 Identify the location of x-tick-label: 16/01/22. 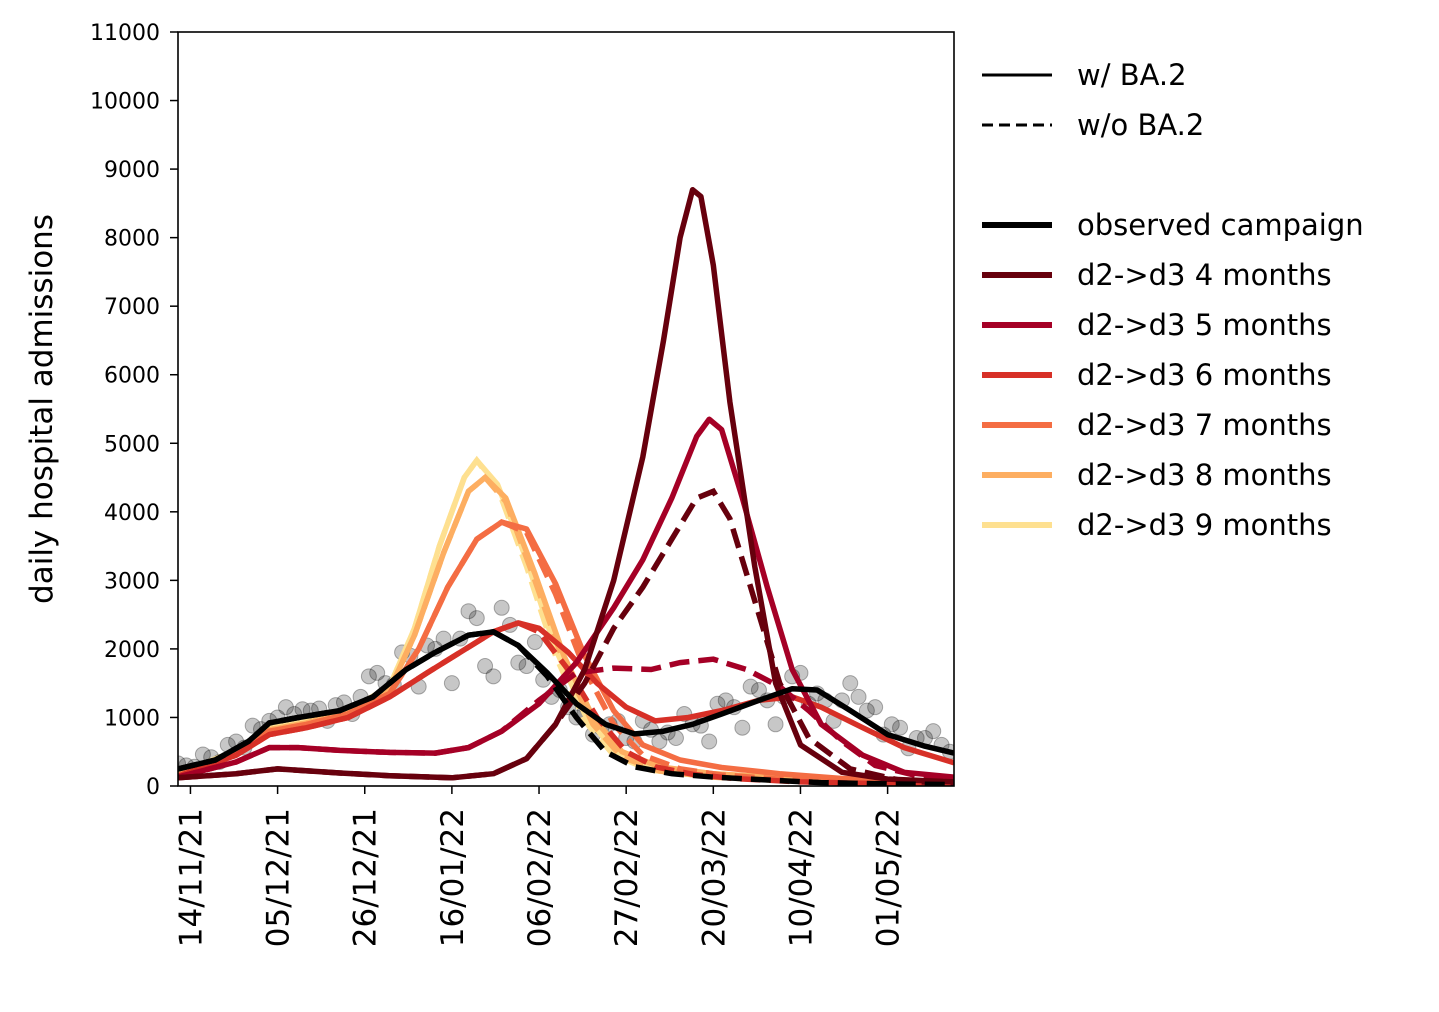
(453, 877).